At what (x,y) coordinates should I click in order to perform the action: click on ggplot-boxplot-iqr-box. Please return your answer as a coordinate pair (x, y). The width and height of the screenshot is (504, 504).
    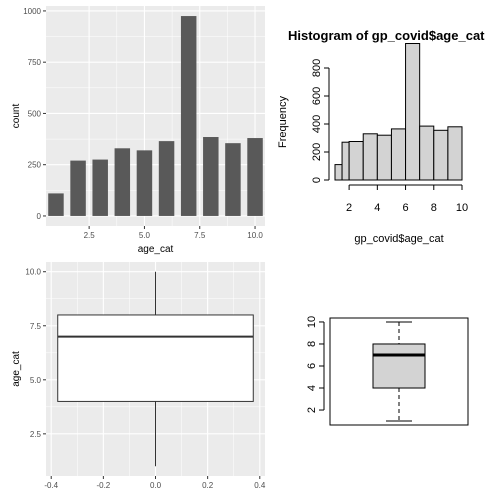
    Looking at the image, I should click on (156, 358).